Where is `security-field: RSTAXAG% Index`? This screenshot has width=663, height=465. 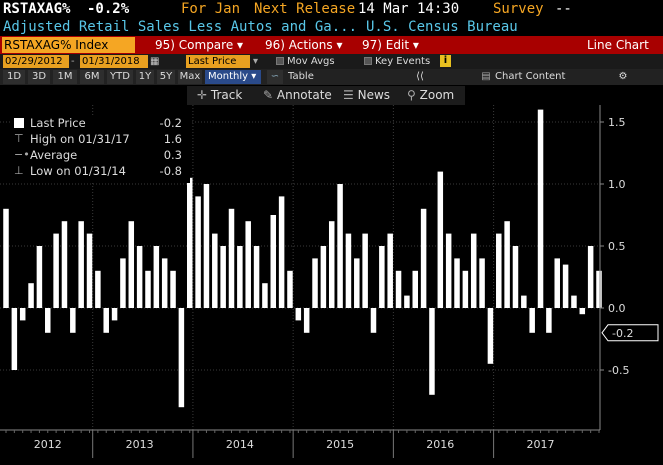 security-field: RSTAXAG% Index is located at coordinates (68, 45).